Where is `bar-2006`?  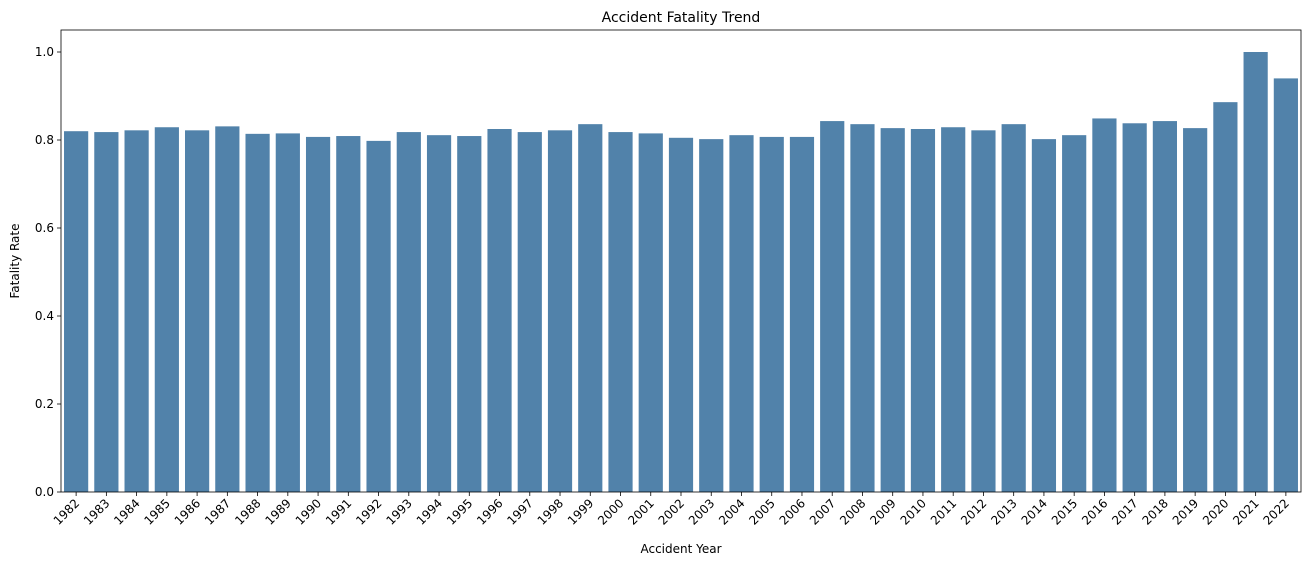 bar-2006 is located at coordinates (802, 314).